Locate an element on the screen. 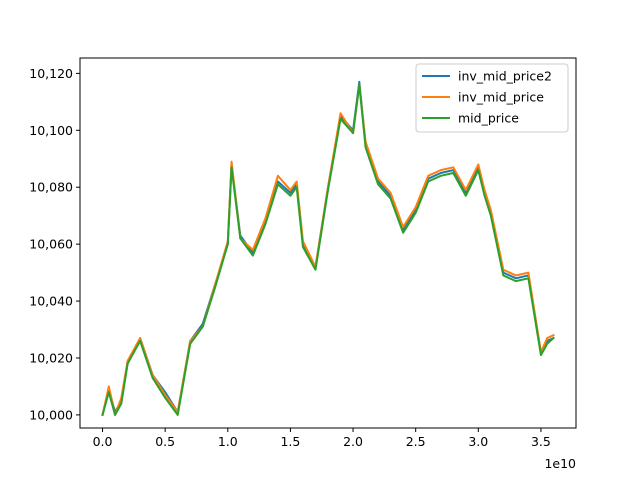 This screenshot has width=640, height=480. y-tick-label: 10,020 is located at coordinates (51, 357).